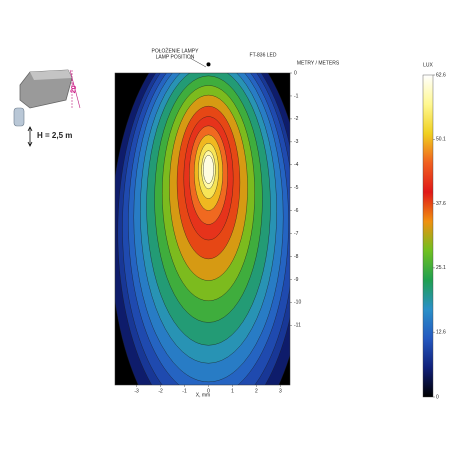  Describe the element at coordinates (256, 391) in the screenshot. I see `x-tick-label: 2` at that location.